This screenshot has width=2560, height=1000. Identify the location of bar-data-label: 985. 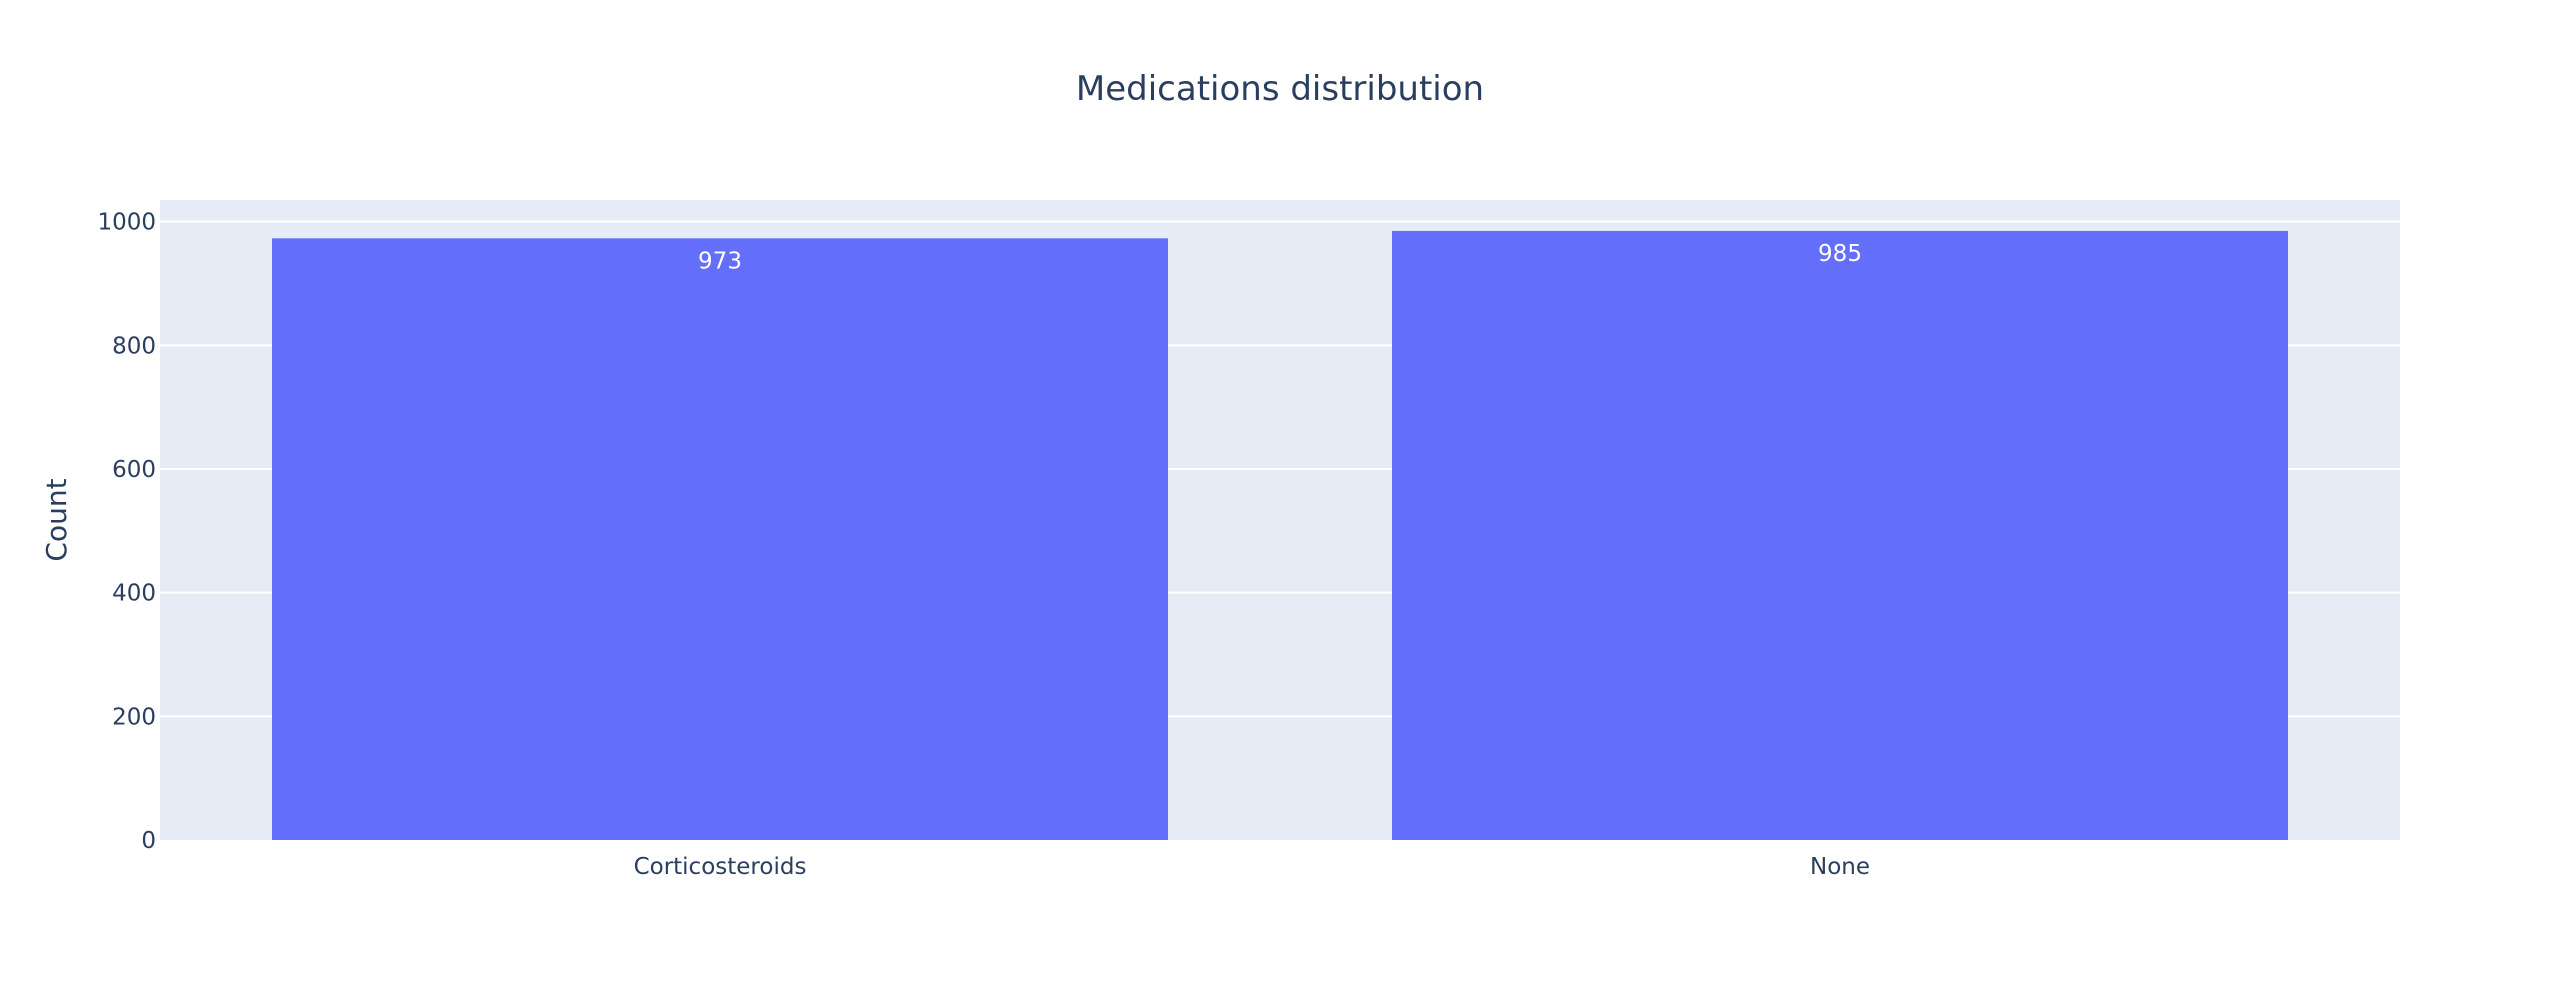
(1840, 254).